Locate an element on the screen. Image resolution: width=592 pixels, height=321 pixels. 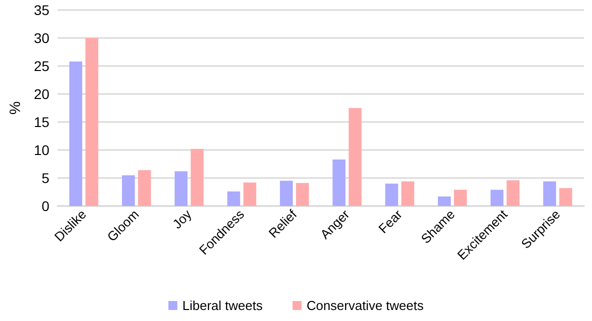
y-tick-label: 25 is located at coordinates (42, 66).